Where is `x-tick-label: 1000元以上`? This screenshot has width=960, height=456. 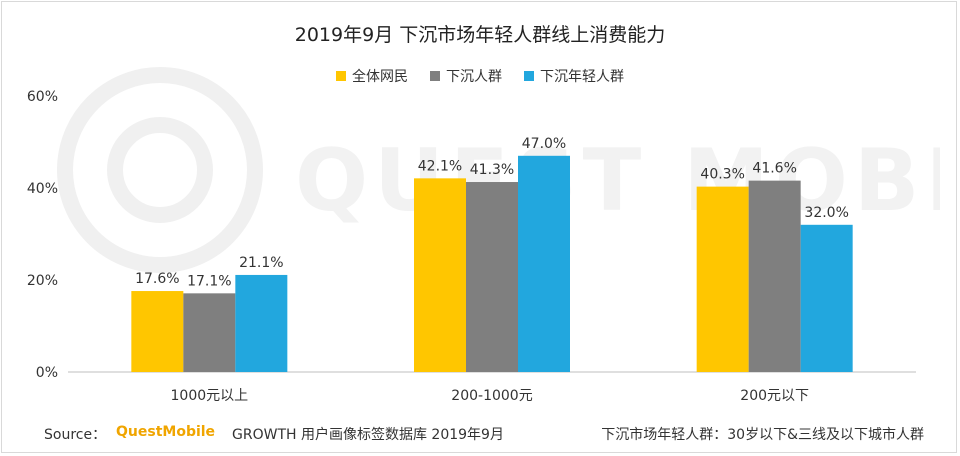
x-tick-label: 1000元以上 is located at coordinates (210, 396).